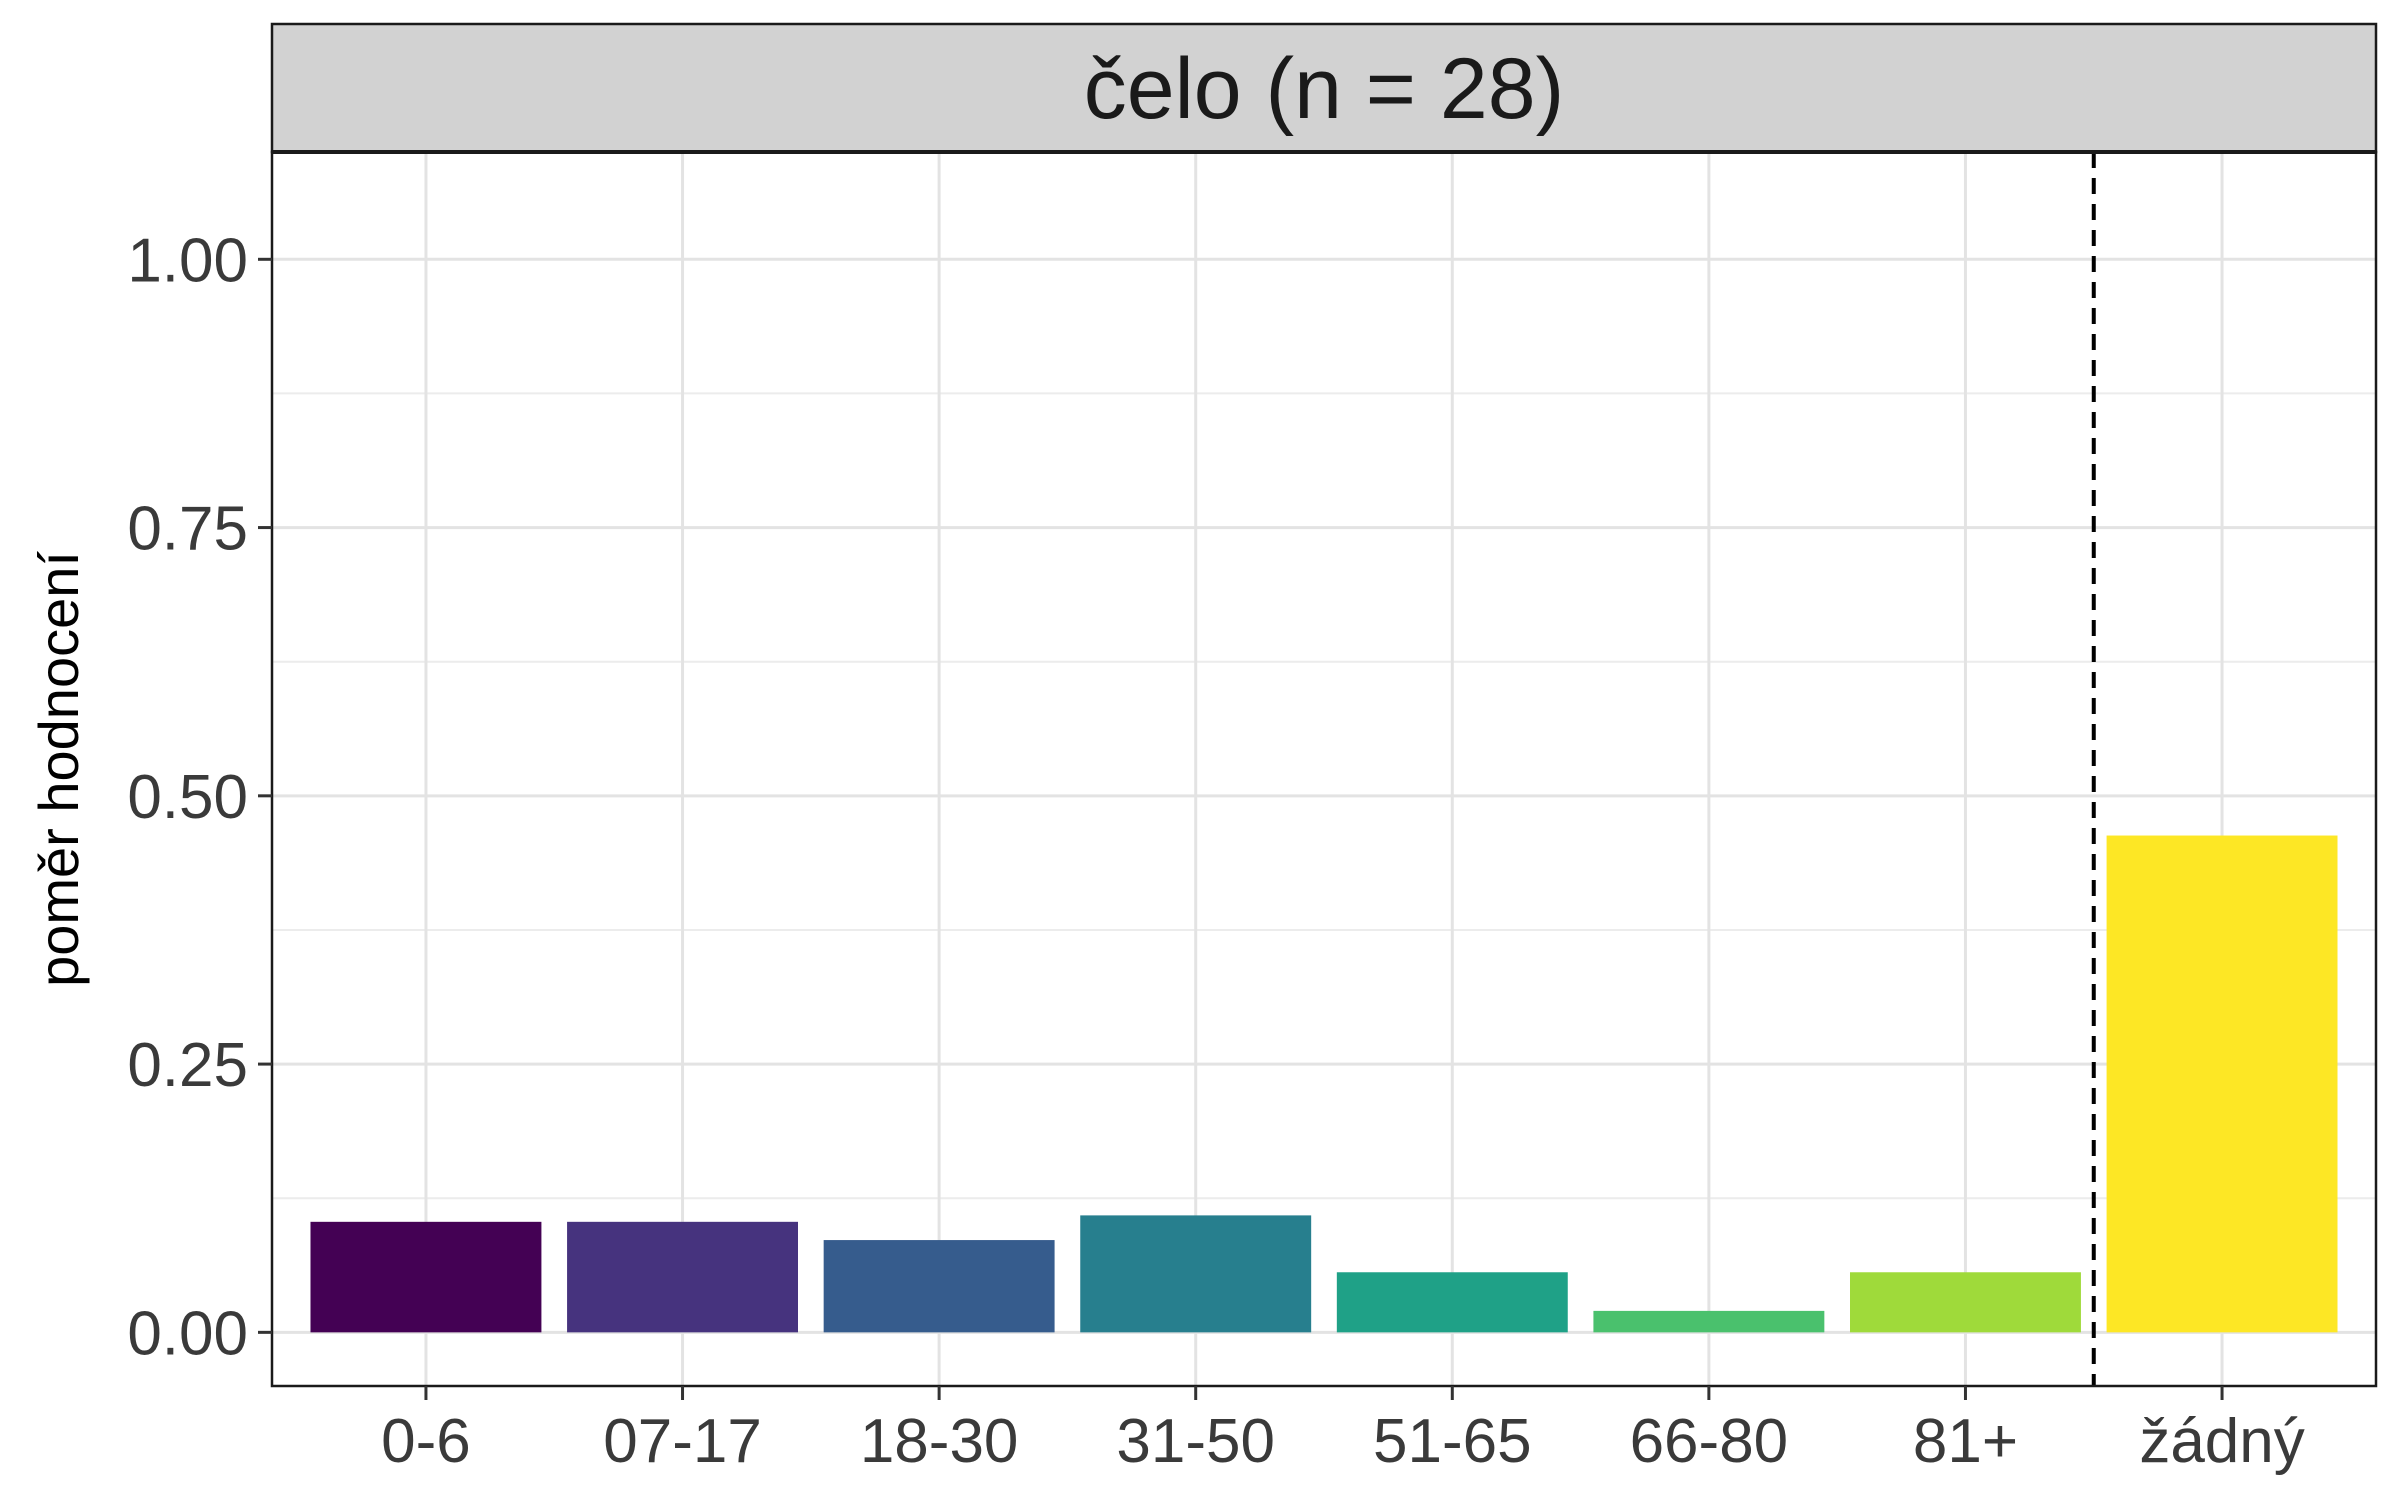 The width and height of the screenshot is (2400, 1500). I want to click on bar-81+, so click(1965, 1302).